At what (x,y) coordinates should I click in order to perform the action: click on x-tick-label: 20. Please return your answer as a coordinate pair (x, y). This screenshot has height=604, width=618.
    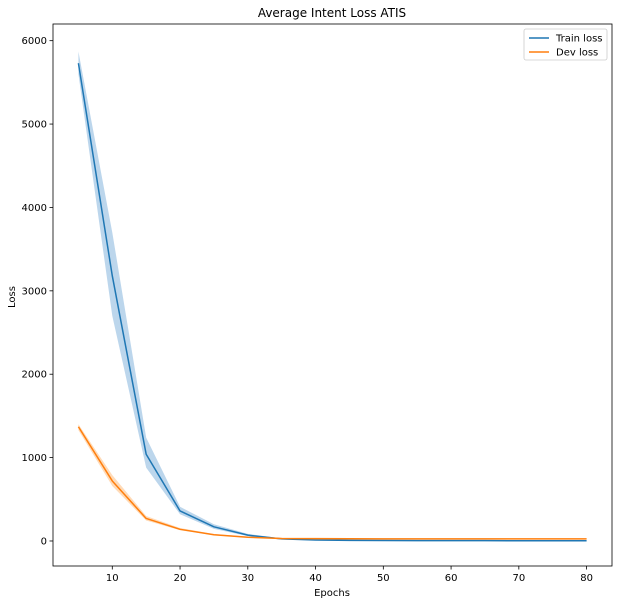
    Looking at the image, I should click on (180, 578).